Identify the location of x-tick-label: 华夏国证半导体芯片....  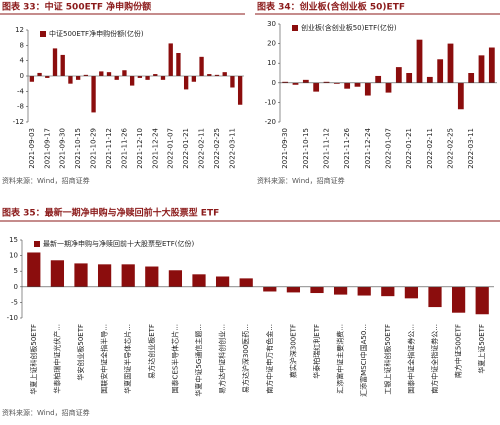
(127, 359).